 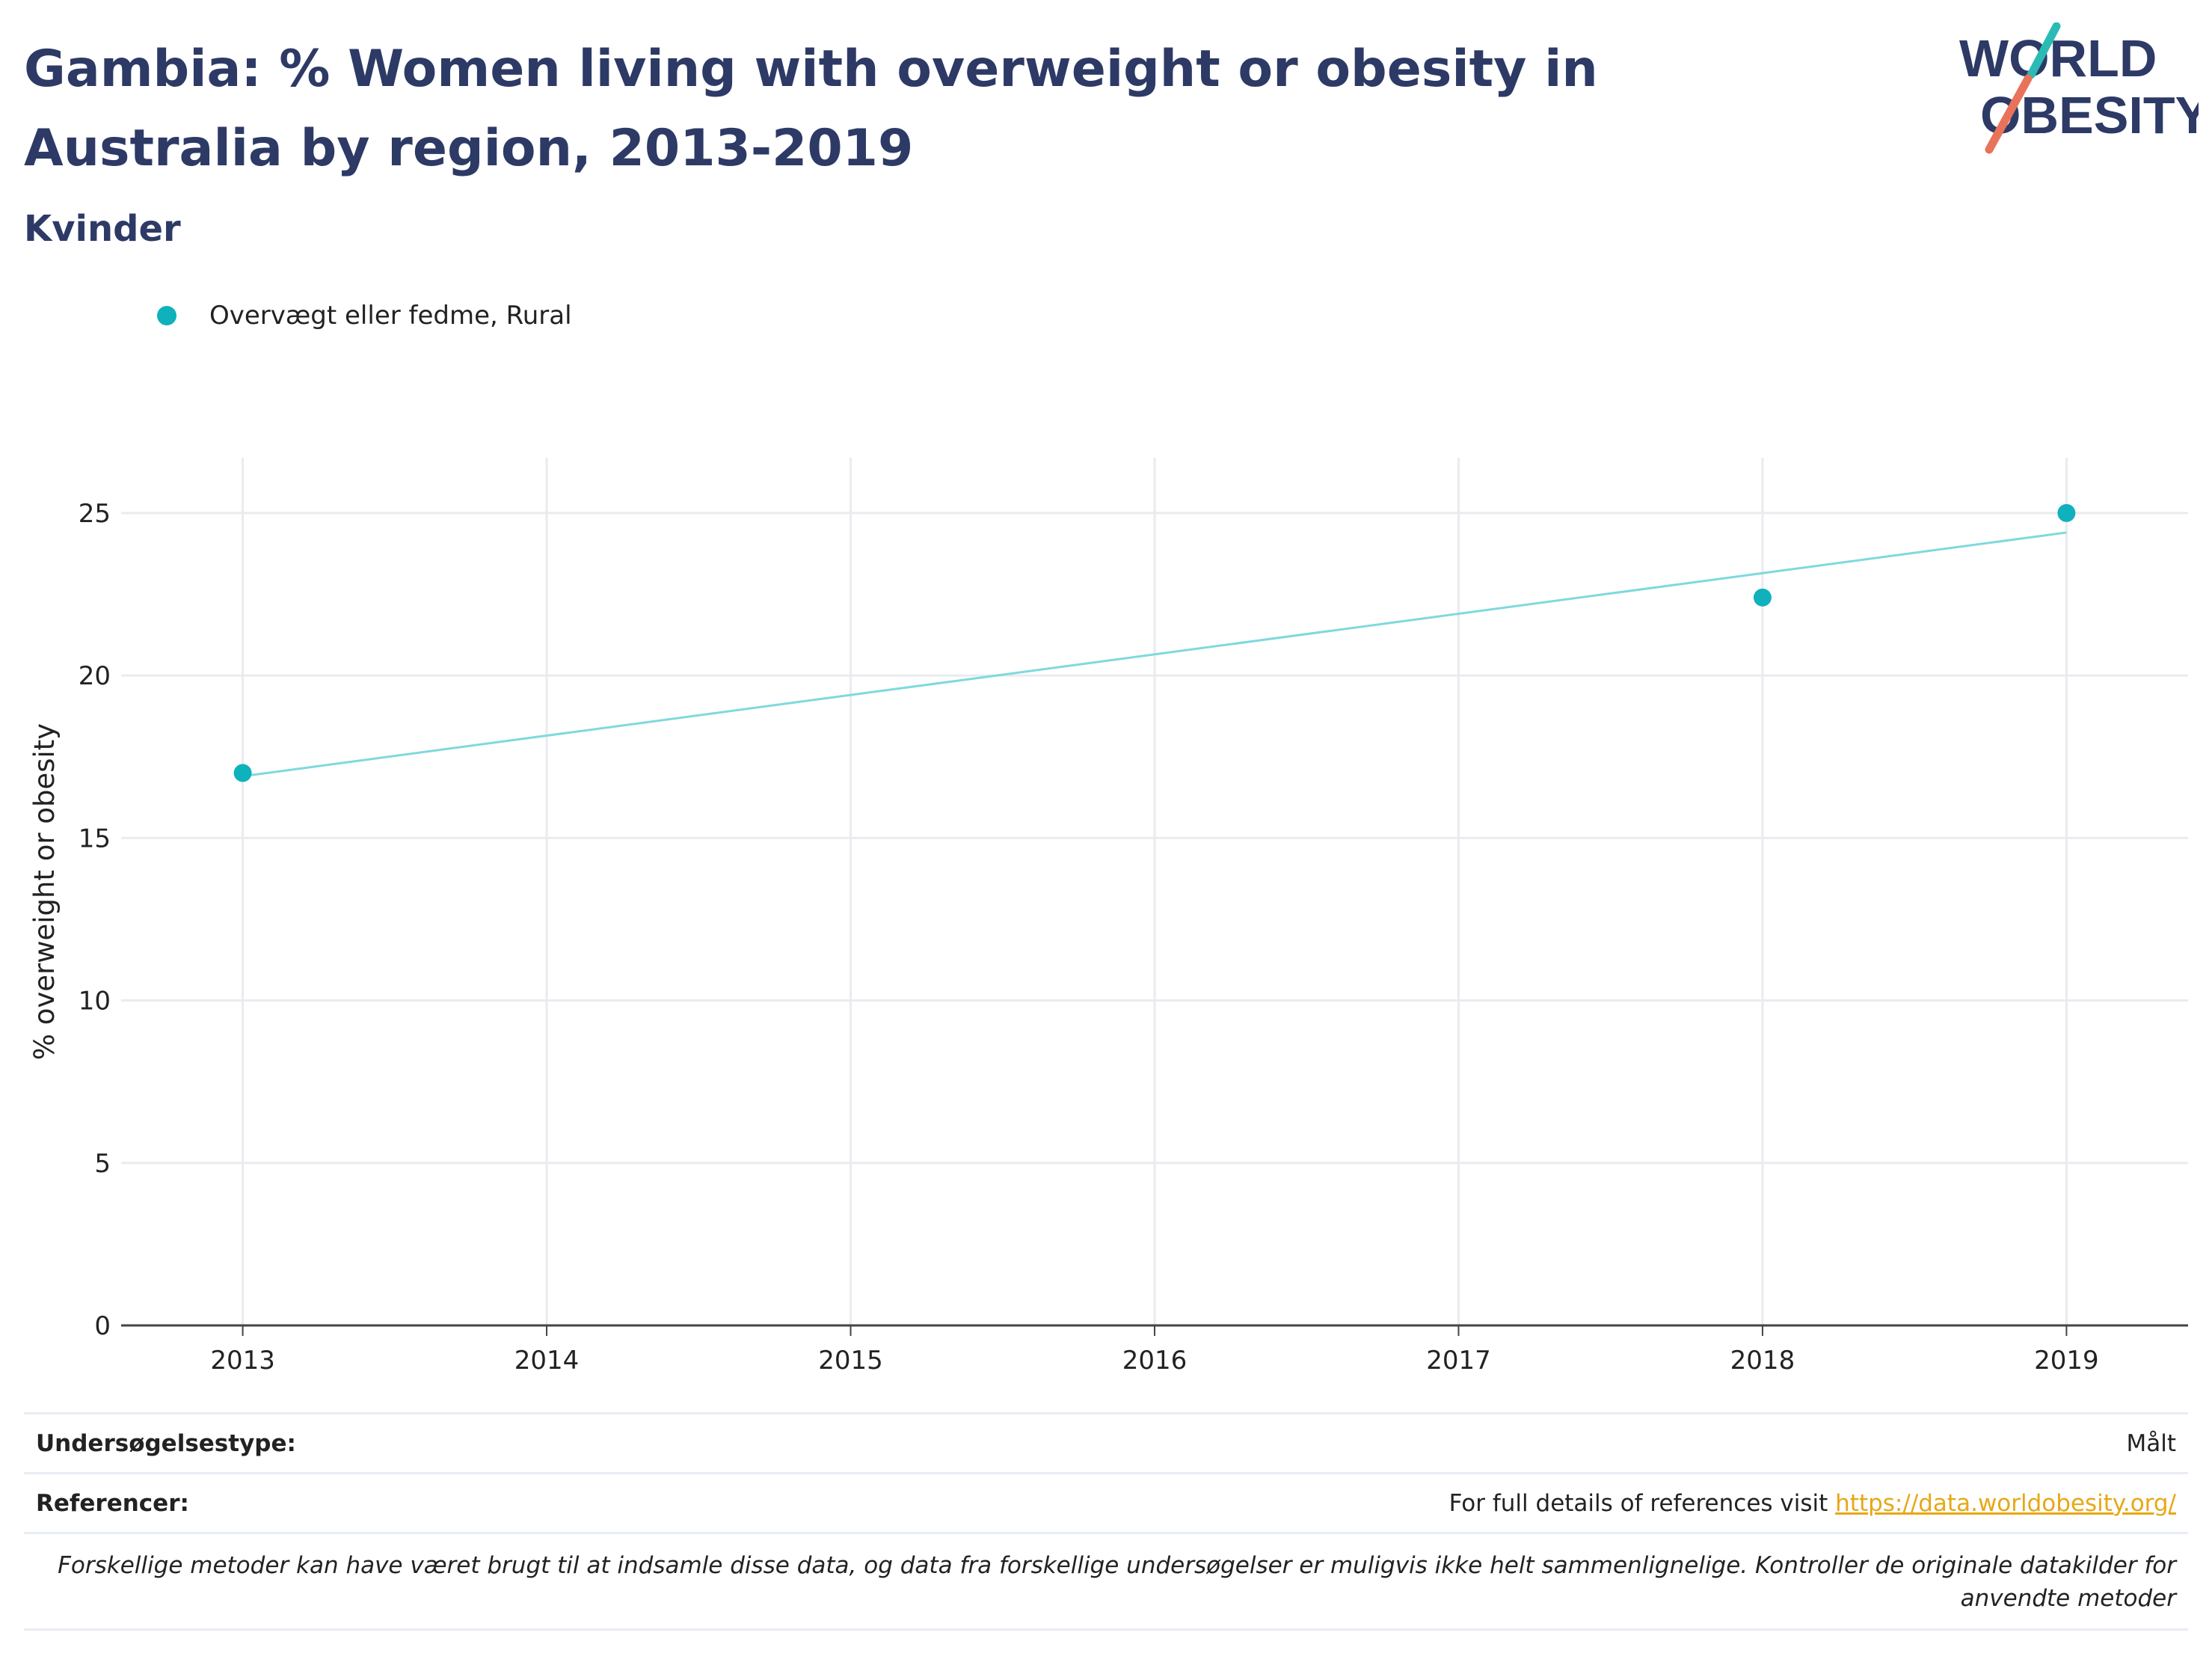 What do you see at coordinates (850, 1361) in the screenshot?
I see `x-tick-label: 2015` at bounding box center [850, 1361].